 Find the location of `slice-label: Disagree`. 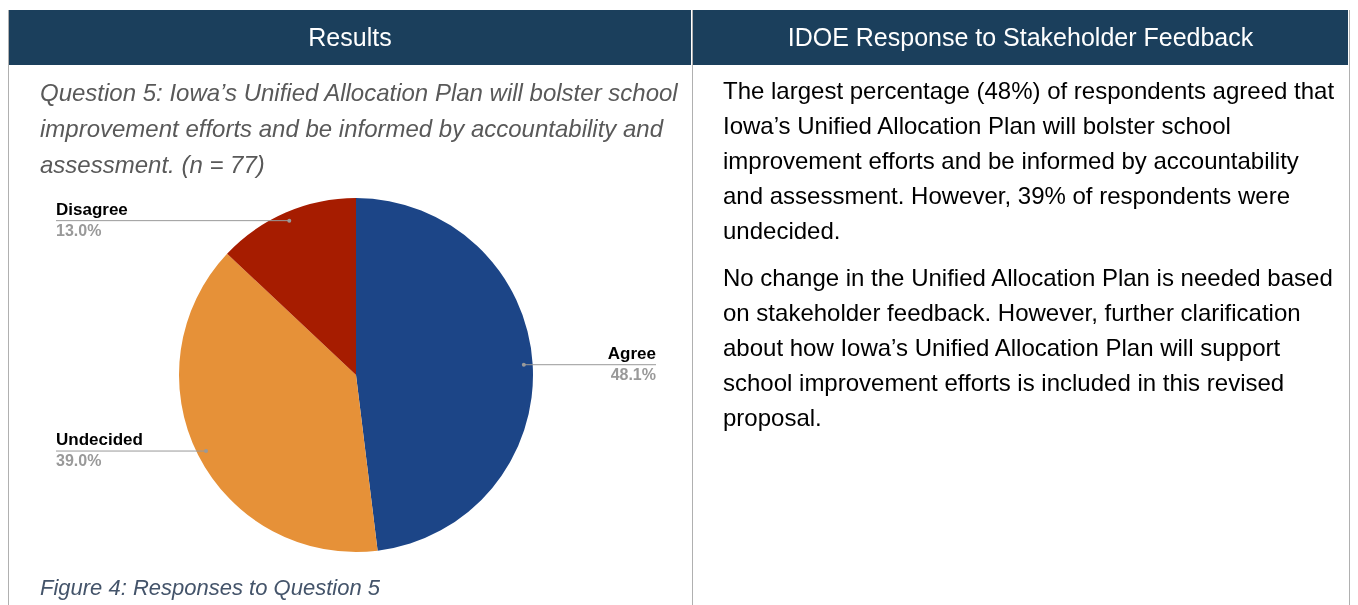

slice-label: Disagree is located at coordinates (92, 209).